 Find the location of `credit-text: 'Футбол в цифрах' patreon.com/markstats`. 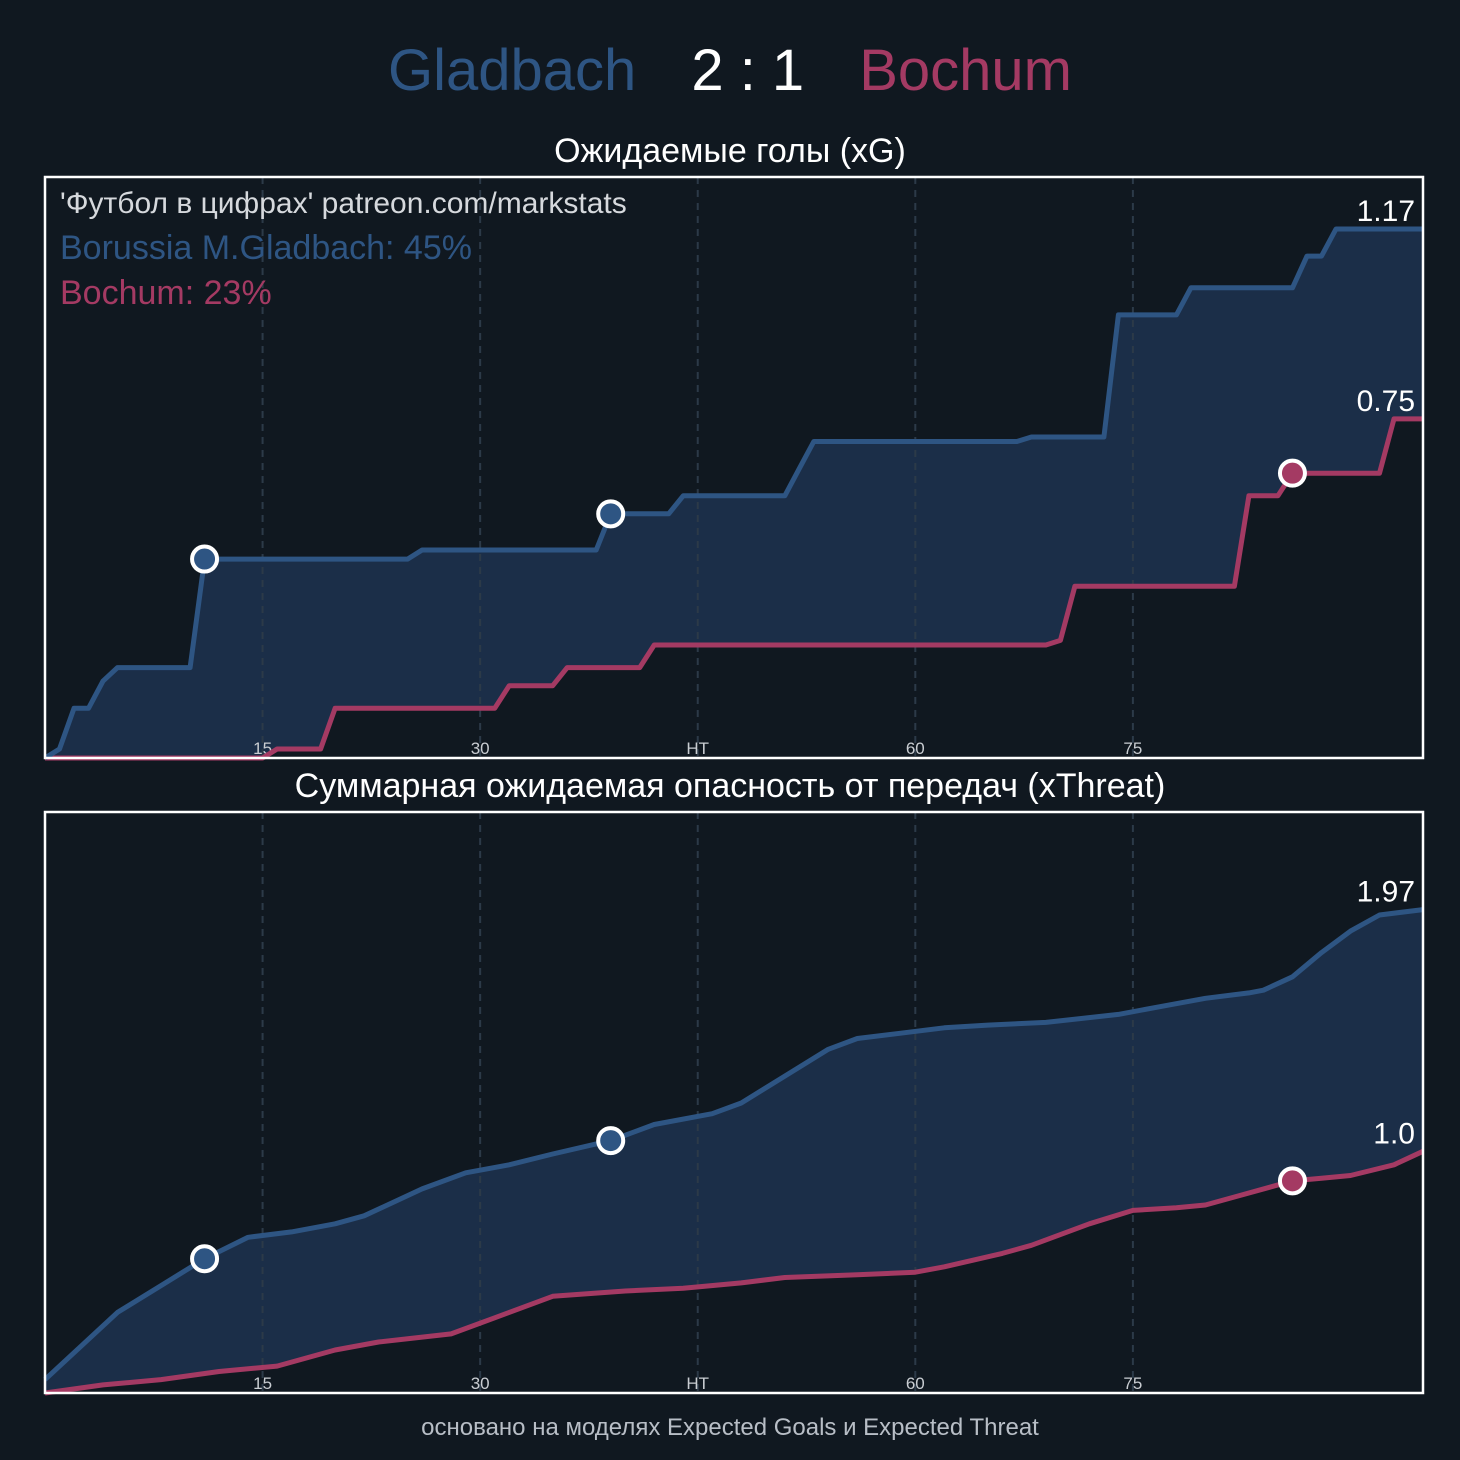

credit-text: 'Футбол в цифрах' patreon.com/markstats is located at coordinates (343, 203).